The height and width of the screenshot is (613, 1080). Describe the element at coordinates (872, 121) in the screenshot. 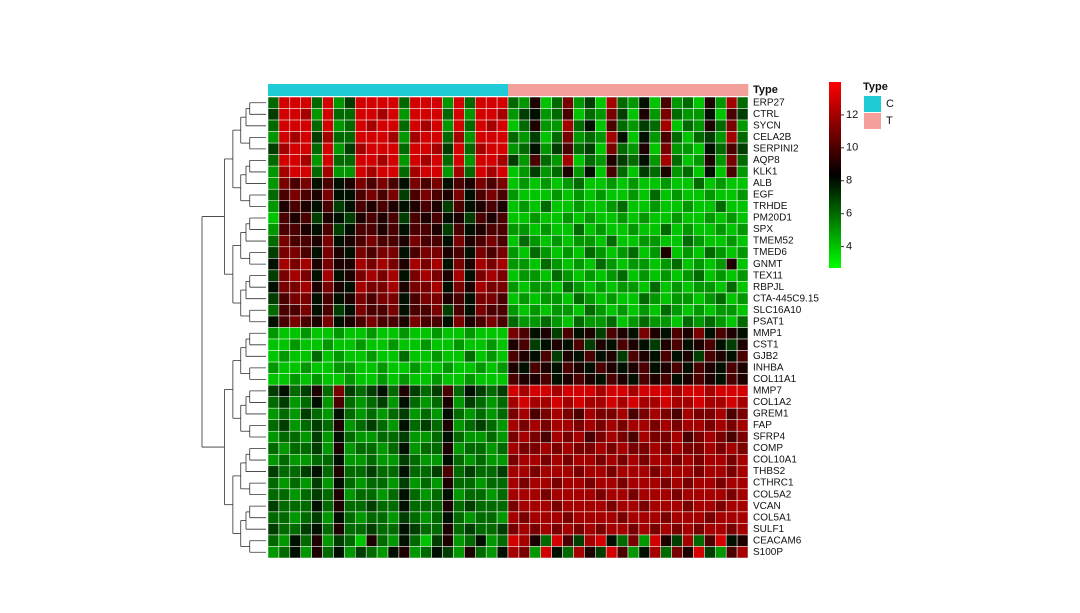

I see `legend-swatch` at that location.